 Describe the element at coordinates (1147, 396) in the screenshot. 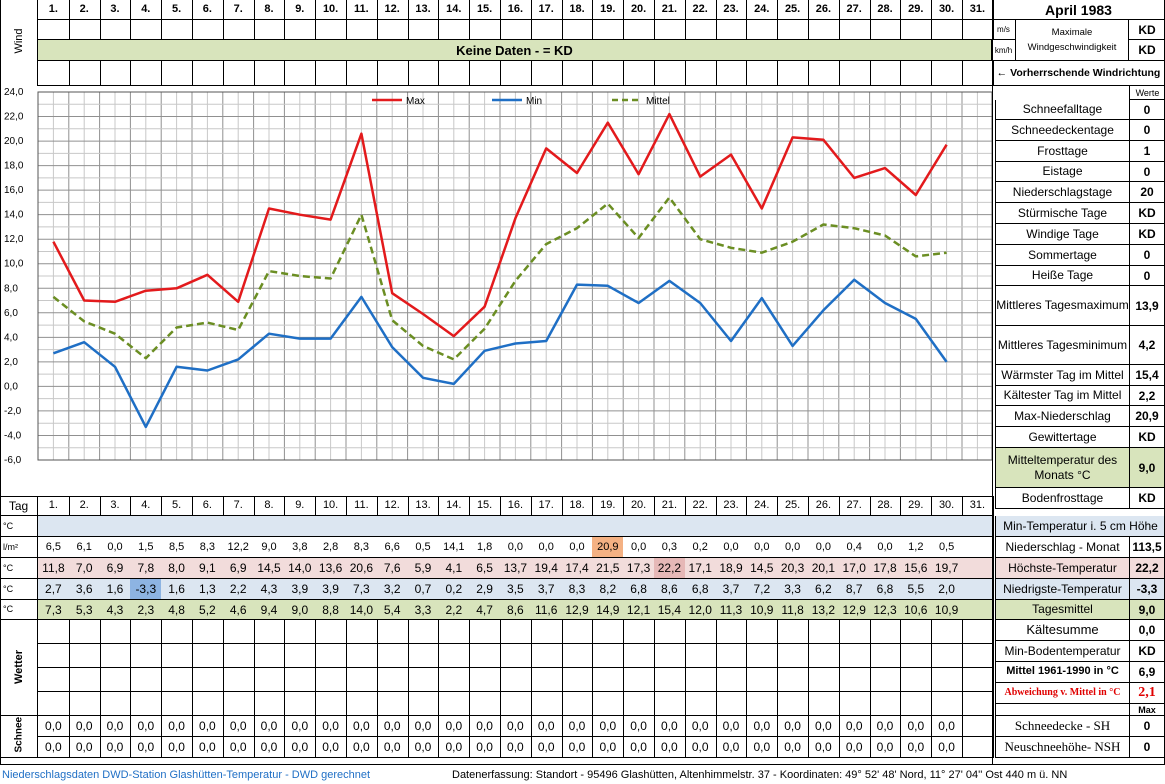

I see `stat-value: 2,2` at that location.